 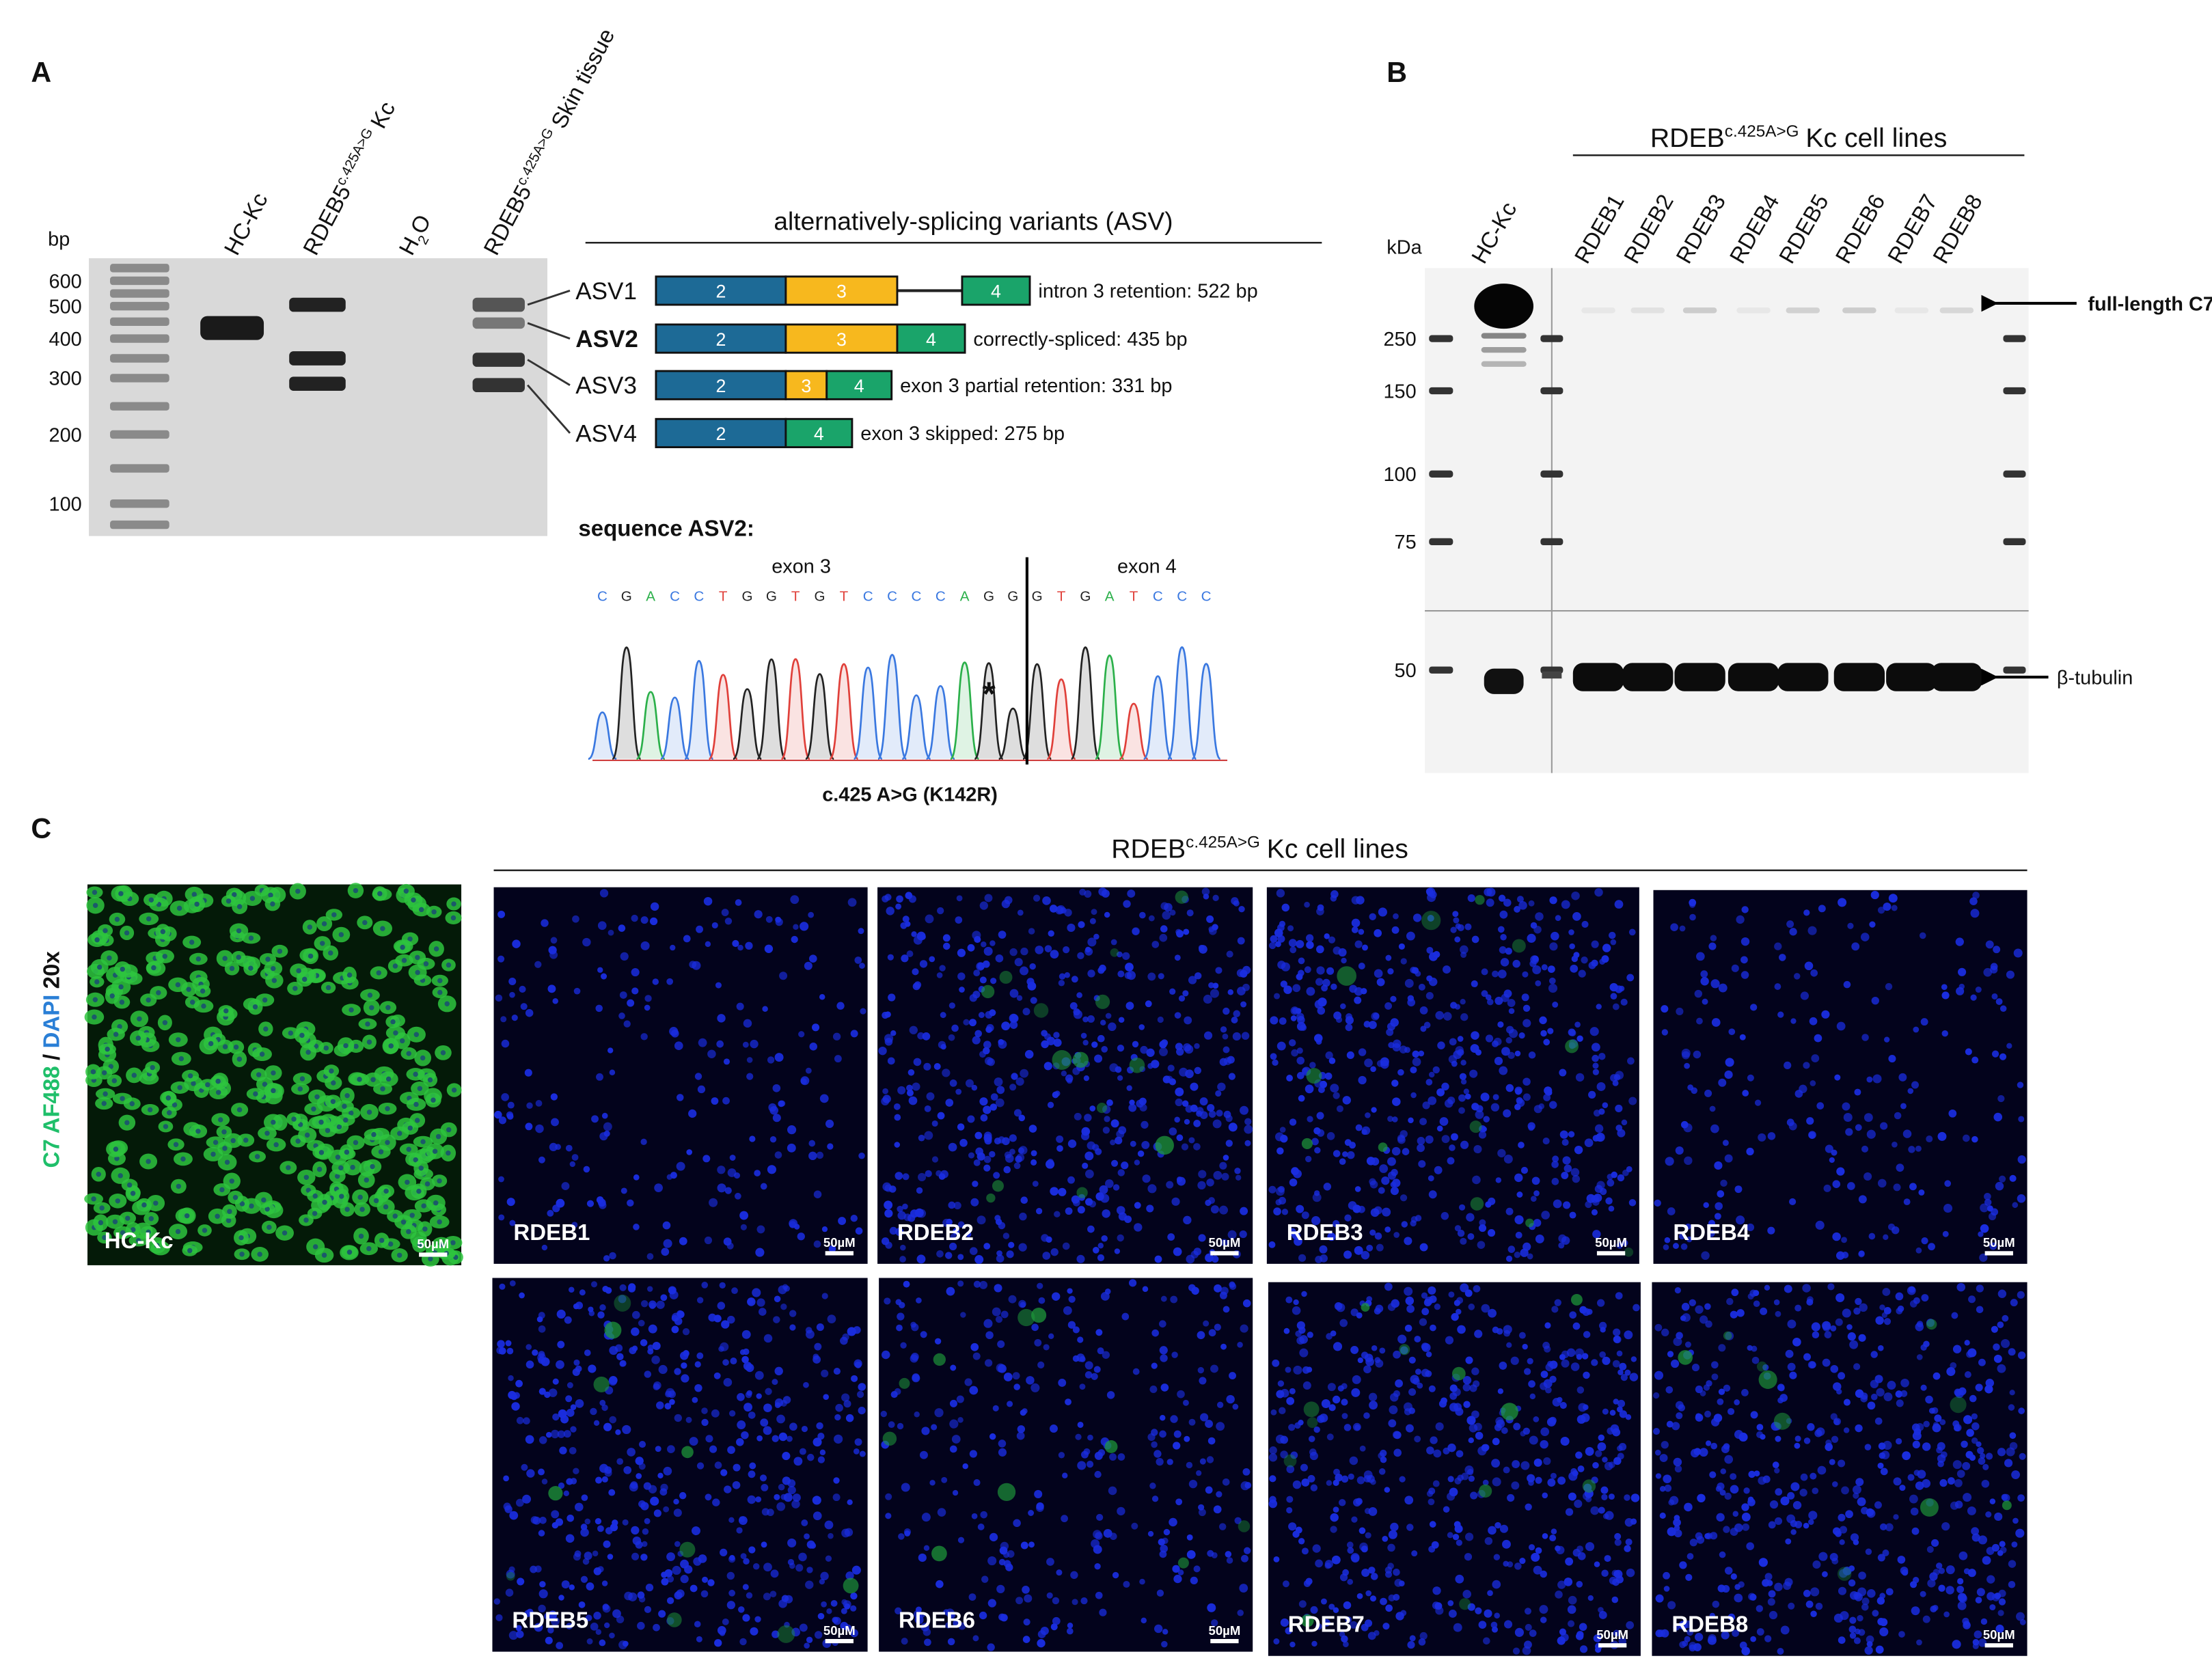 I want to click on peak, so click(x=651, y=725).